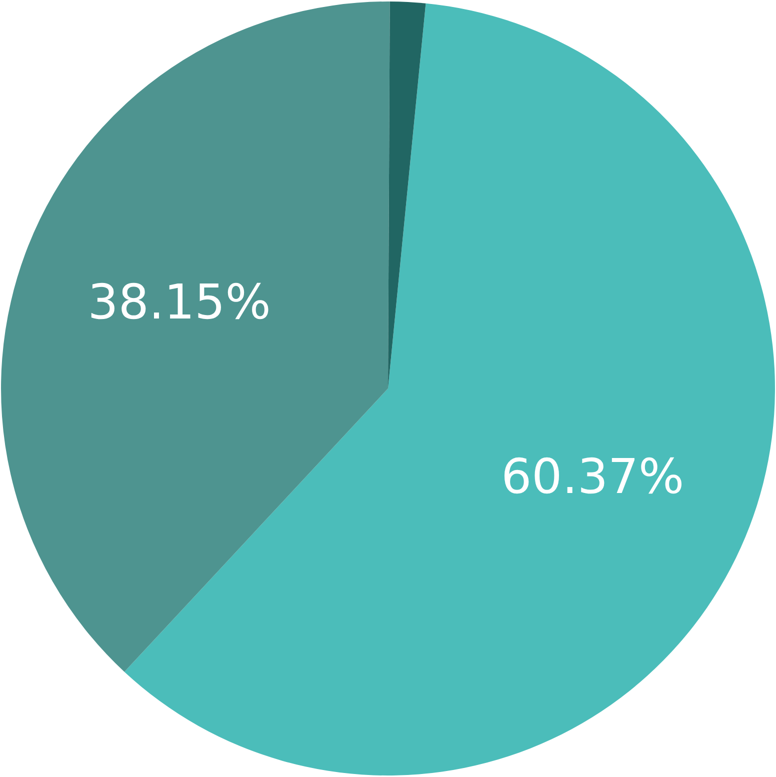 Image resolution: width=776 pixels, height=777 pixels. What do you see at coordinates (592, 477) in the screenshot?
I see `data-label: 60.37%` at bounding box center [592, 477].